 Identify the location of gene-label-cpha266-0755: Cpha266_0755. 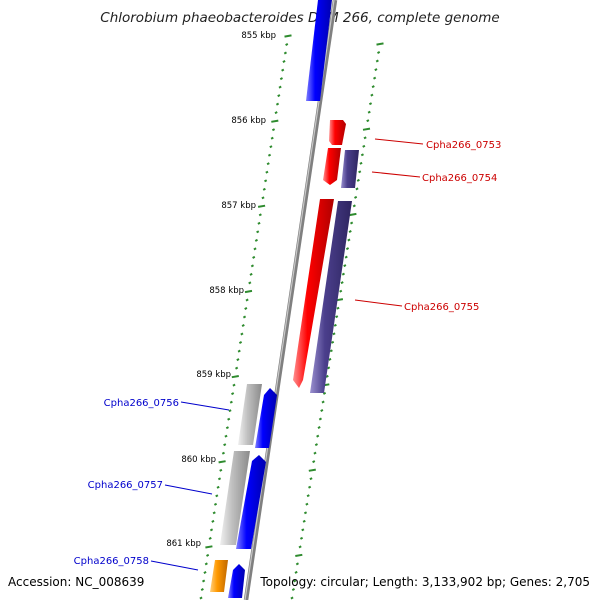
(441, 307).